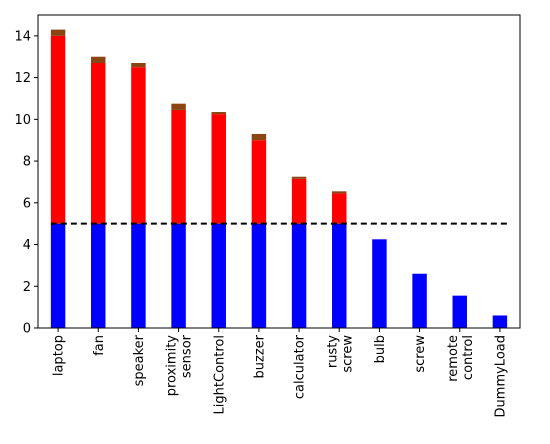  I want to click on x-tick-label-line: control, so click(468, 357).